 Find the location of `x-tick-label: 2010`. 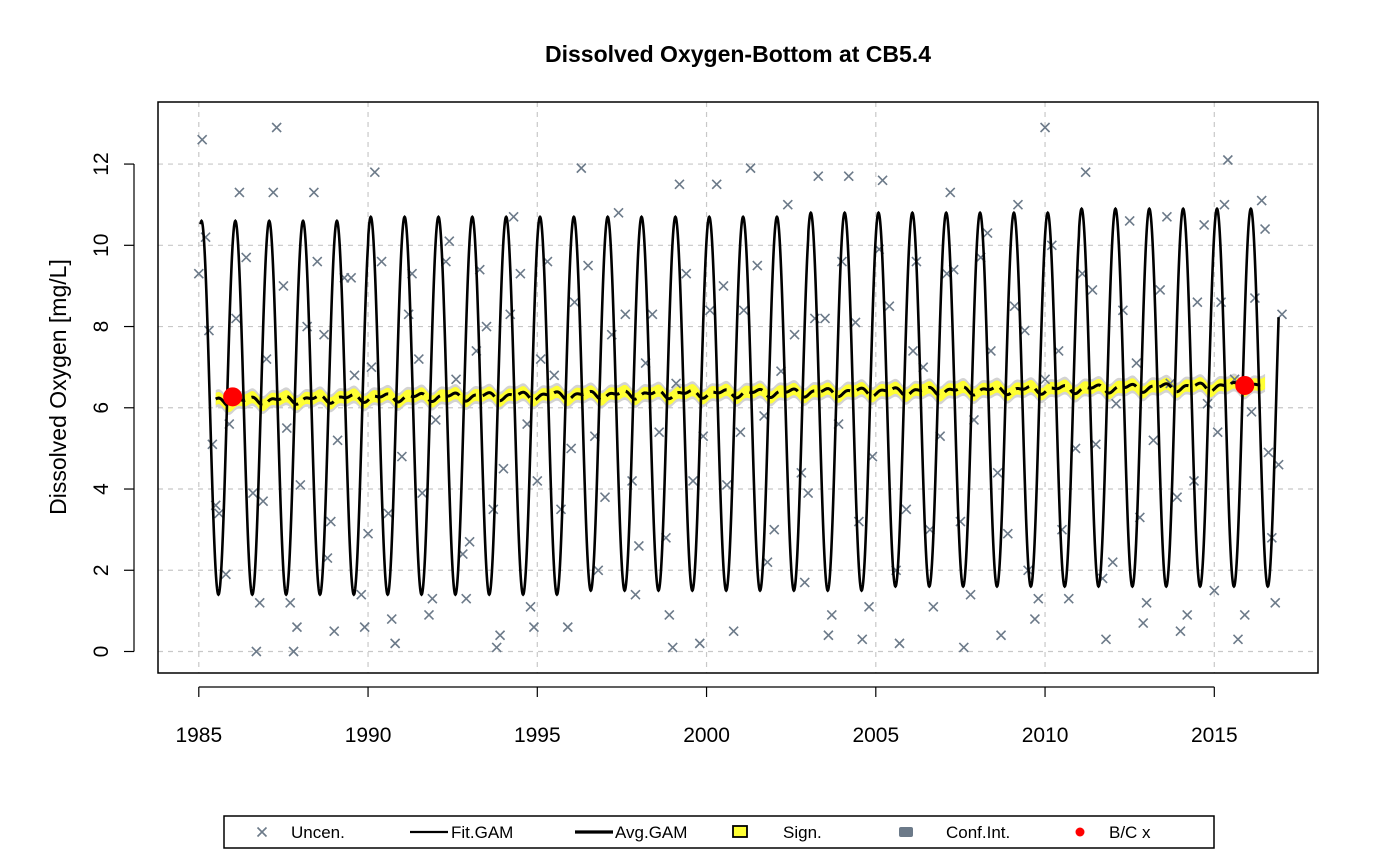

x-tick-label: 2010 is located at coordinates (1045, 735).